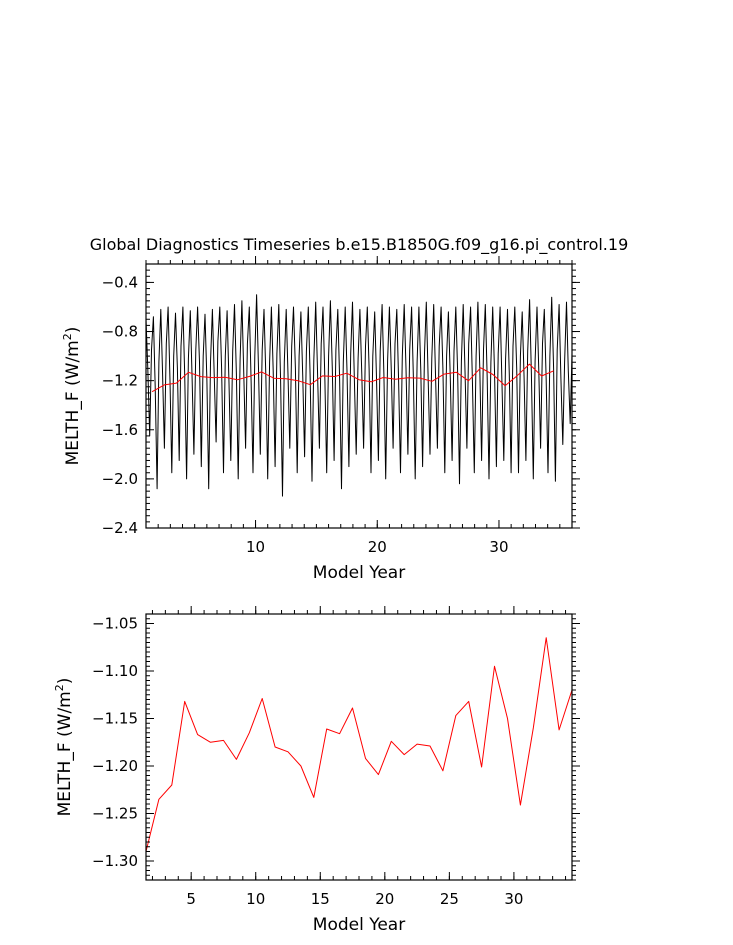 The width and height of the screenshot is (733, 945). I want to click on x-tick-label: 15, so click(320, 899).